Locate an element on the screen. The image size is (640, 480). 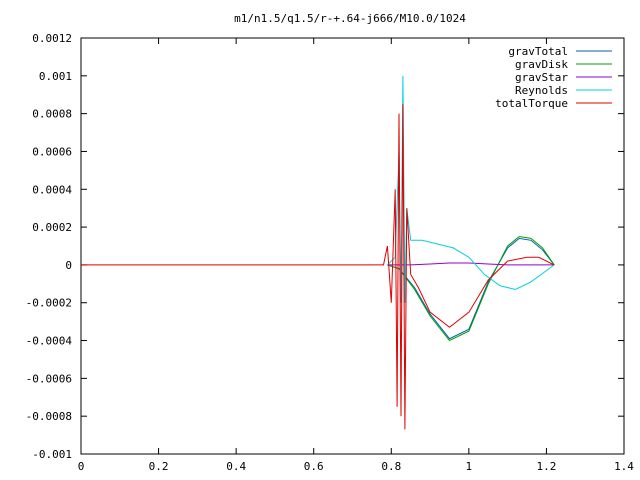
y-tick-label: 0.0006 is located at coordinates (52, 151).